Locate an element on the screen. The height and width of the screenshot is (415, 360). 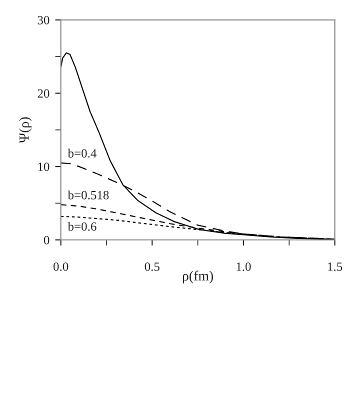
x-tick-label: 1.0 is located at coordinates (243, 266).